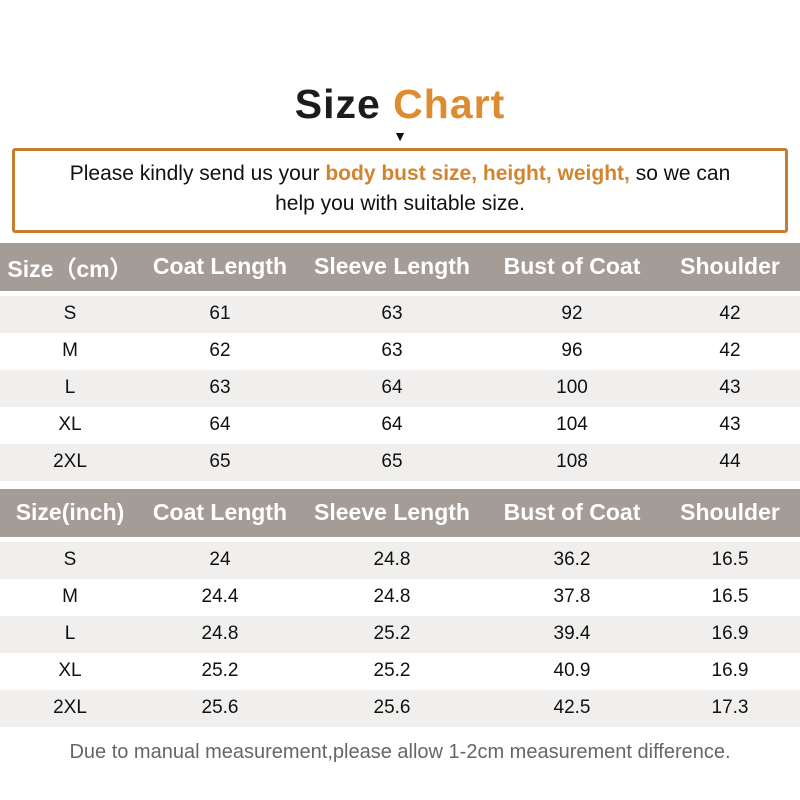 The image size is (800, 800). I want to click on triangle-down-icon: ▼, so click(400, 136).